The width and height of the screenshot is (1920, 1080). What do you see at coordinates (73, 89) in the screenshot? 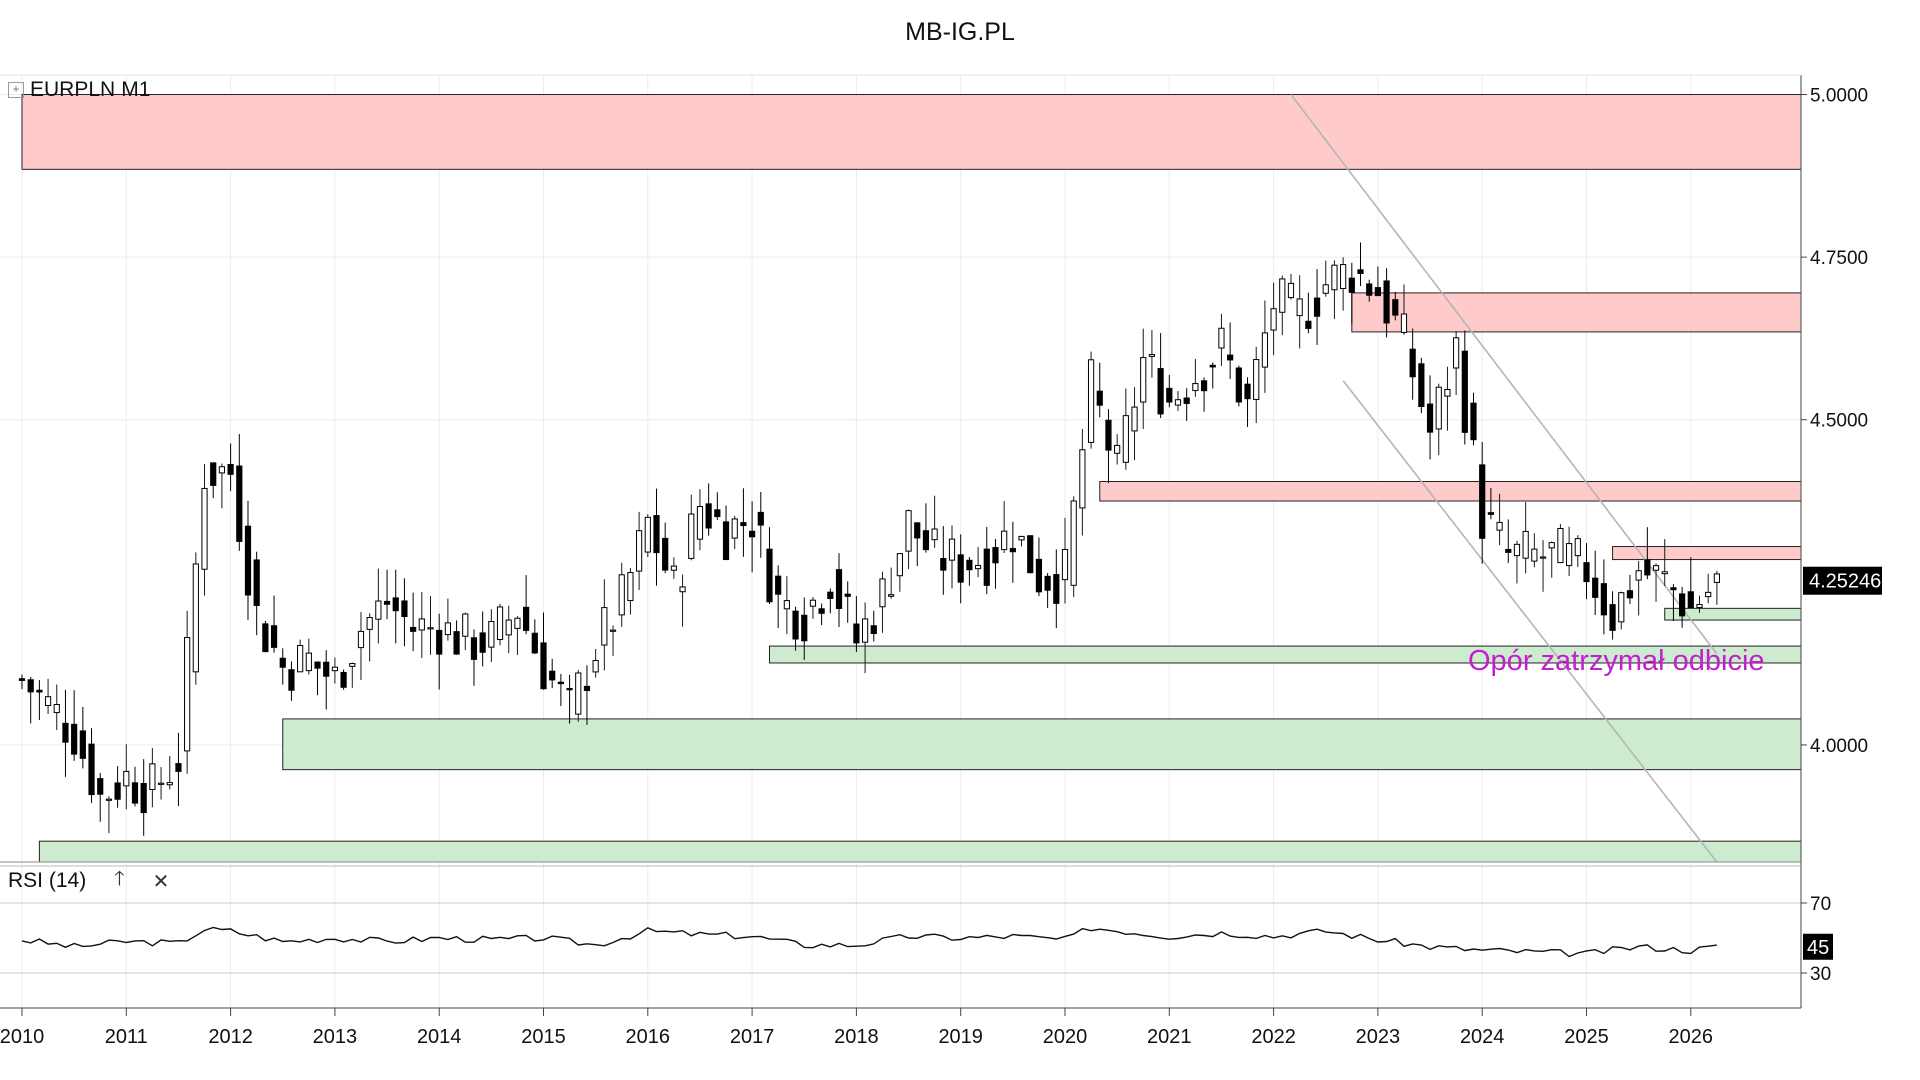
I see `symbol-name: EURPLN` at bounding box center [73, 89].